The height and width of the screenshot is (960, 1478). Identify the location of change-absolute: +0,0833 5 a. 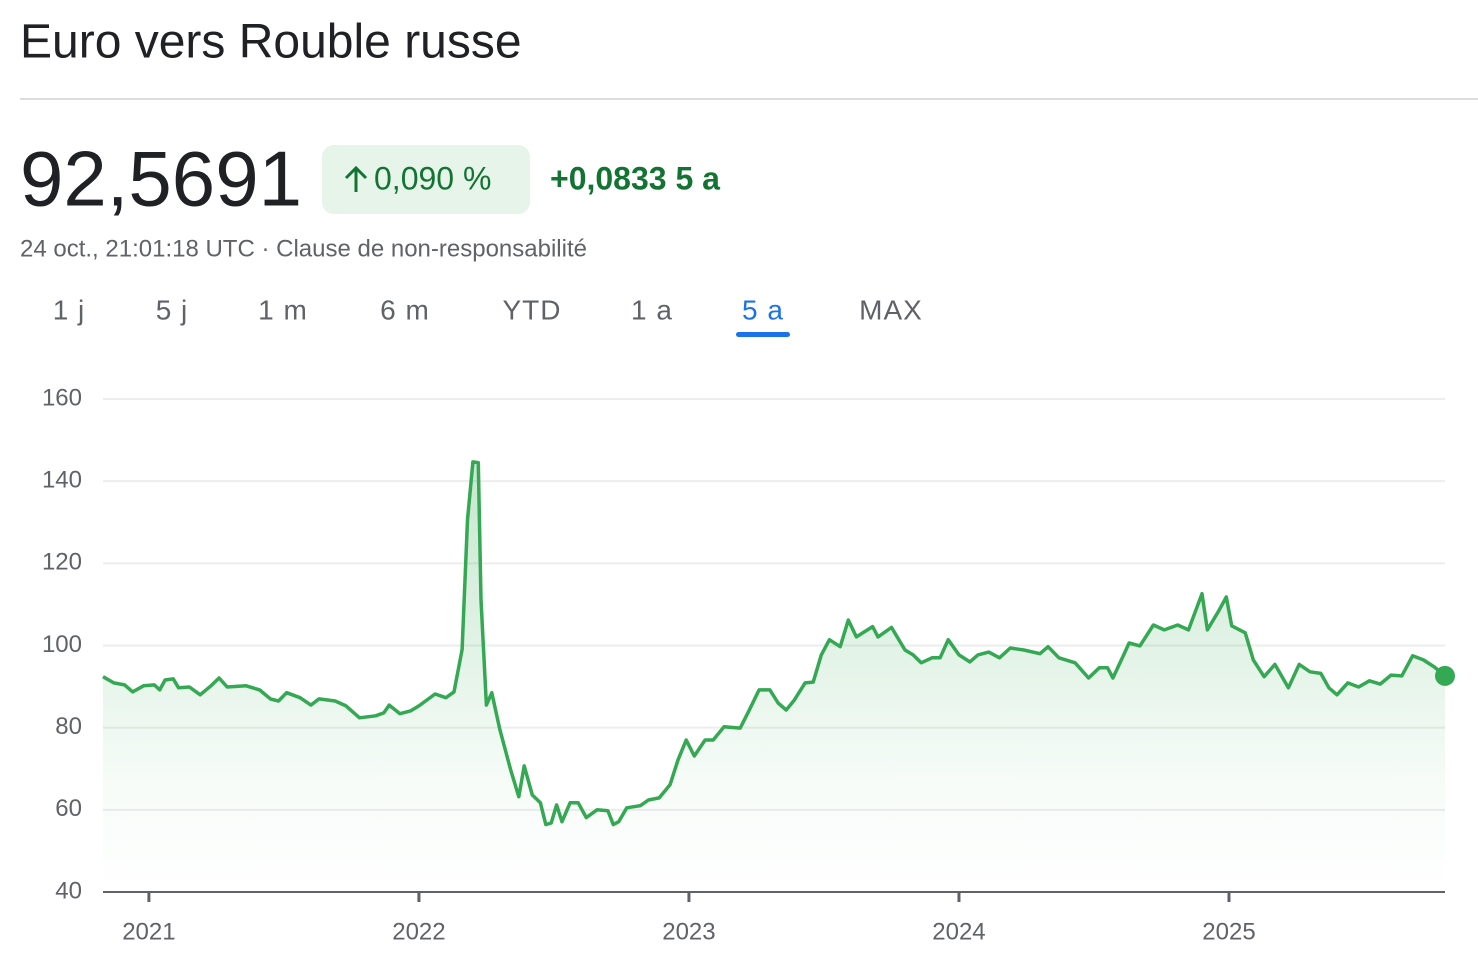
(635, 178).